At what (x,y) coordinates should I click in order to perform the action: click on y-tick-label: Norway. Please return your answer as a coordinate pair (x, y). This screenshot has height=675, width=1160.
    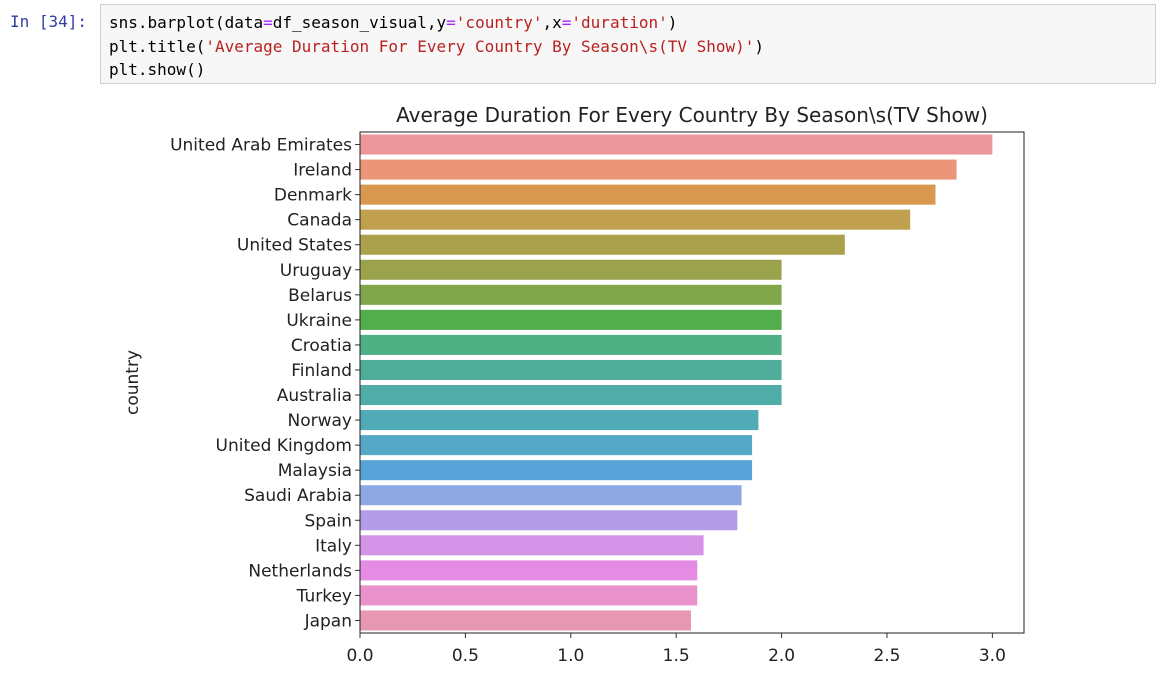
    Looking at the image, I should click on (320, 421).